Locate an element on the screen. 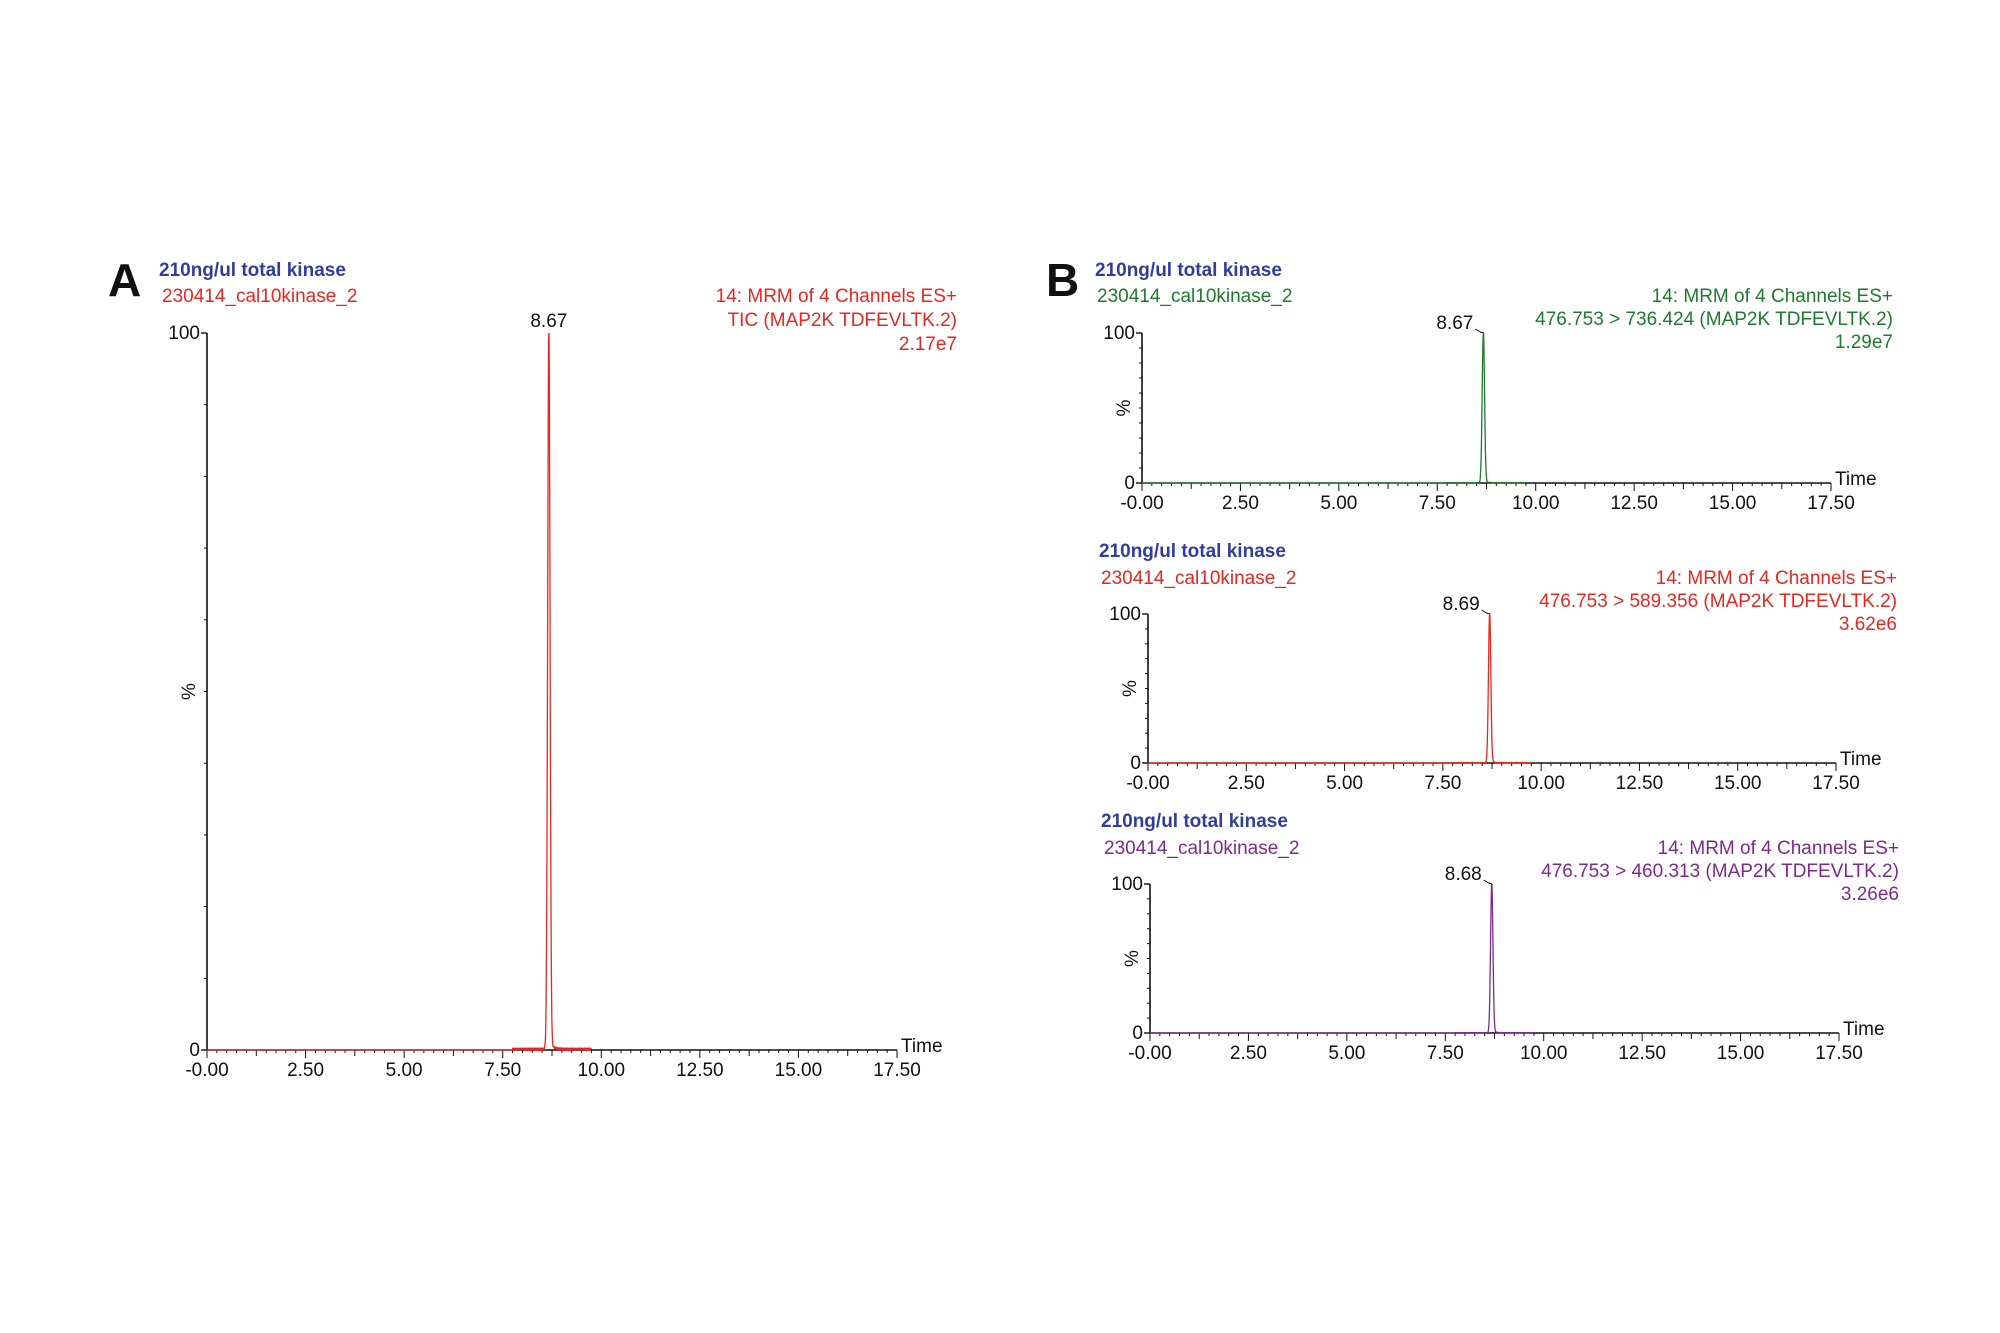 This screenshot has width=2000, height=1333. header-line-2: 476.753 > 736.424 (MAP2K TDFEVLTK.2) is located at coordinates (1714, 319).